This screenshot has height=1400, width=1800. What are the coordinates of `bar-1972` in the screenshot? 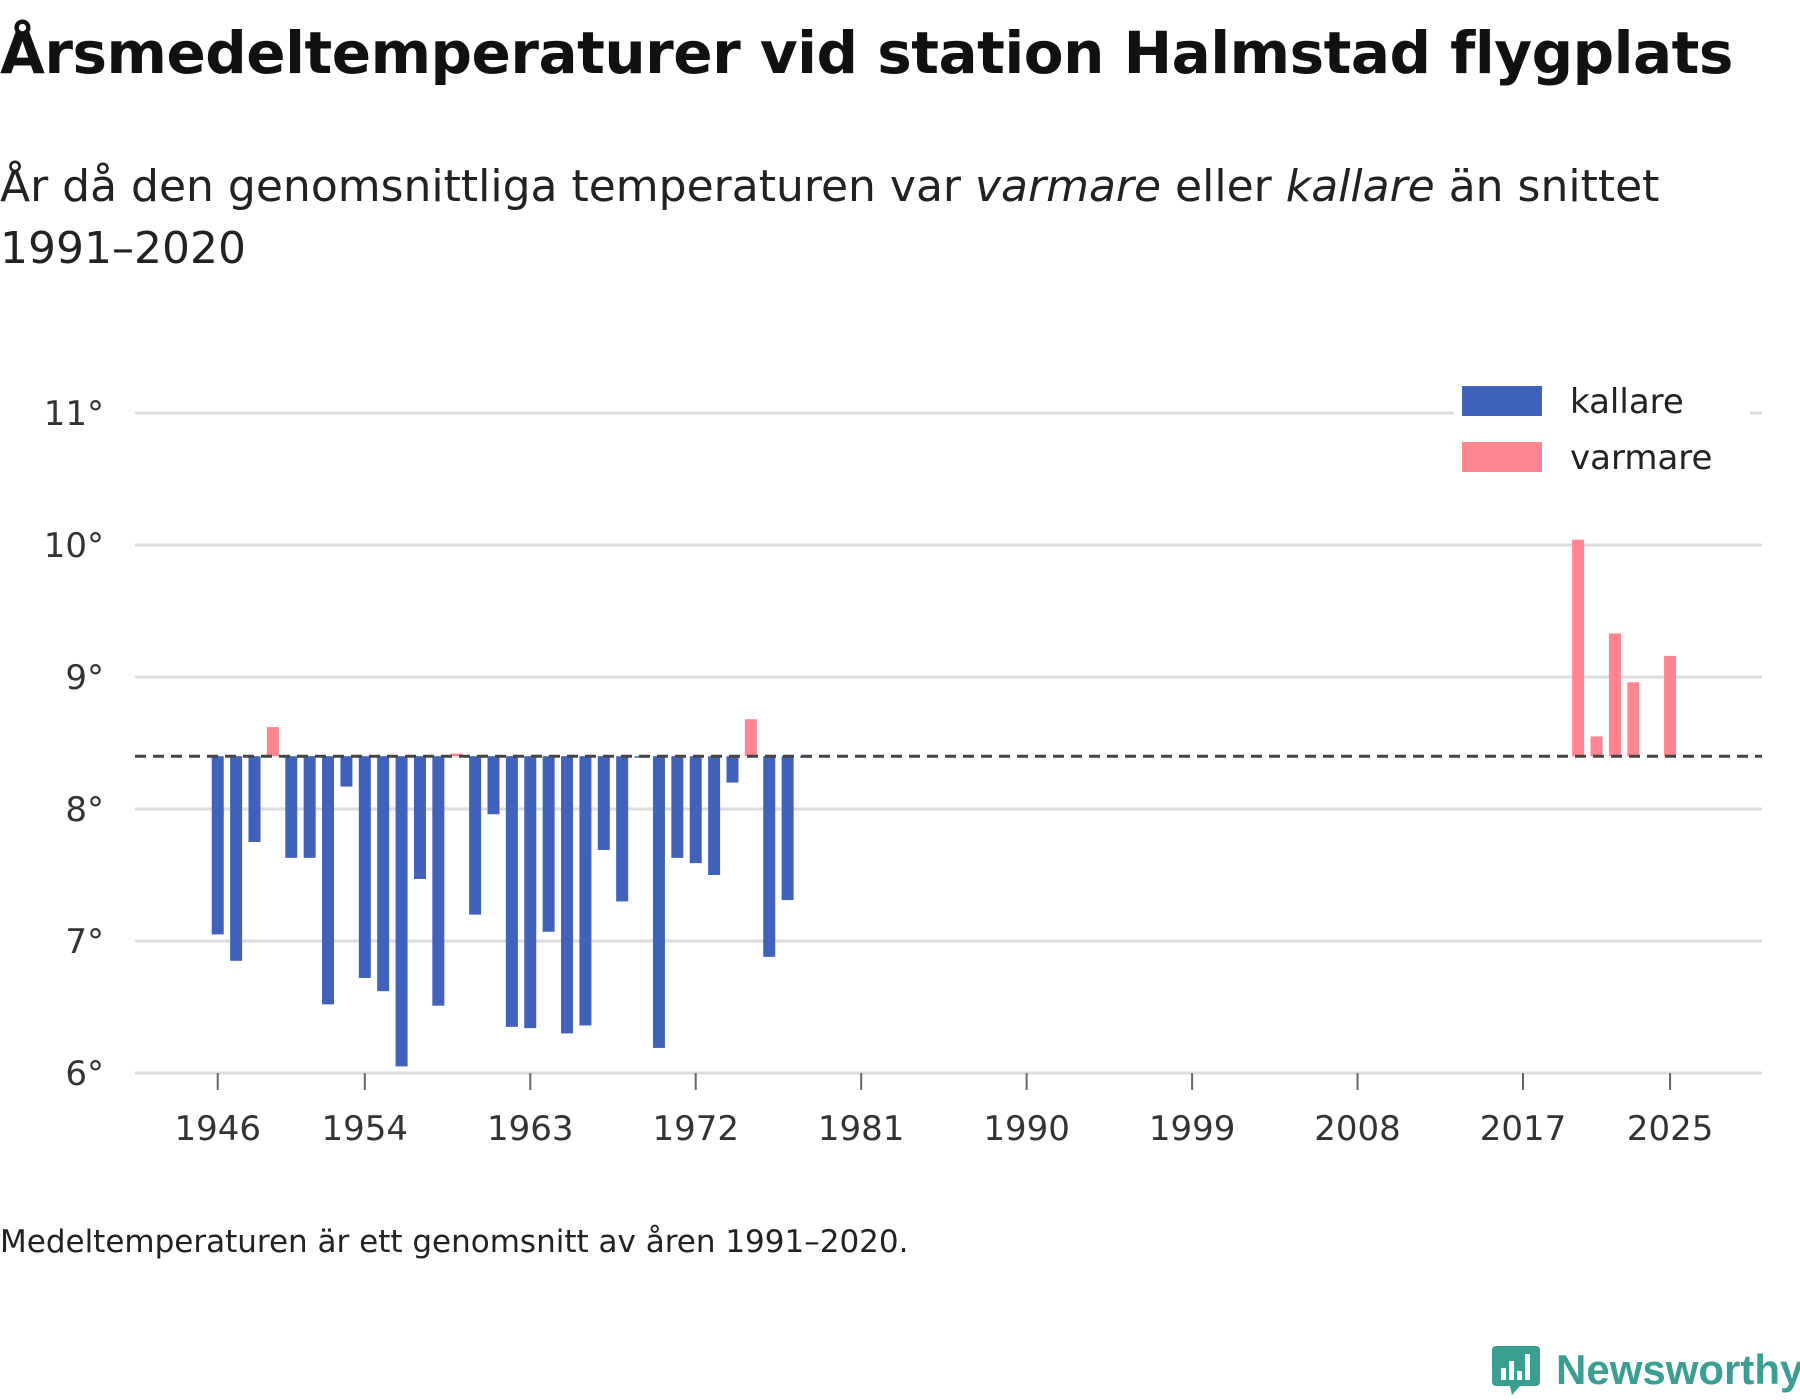 It's located at (695, 810).